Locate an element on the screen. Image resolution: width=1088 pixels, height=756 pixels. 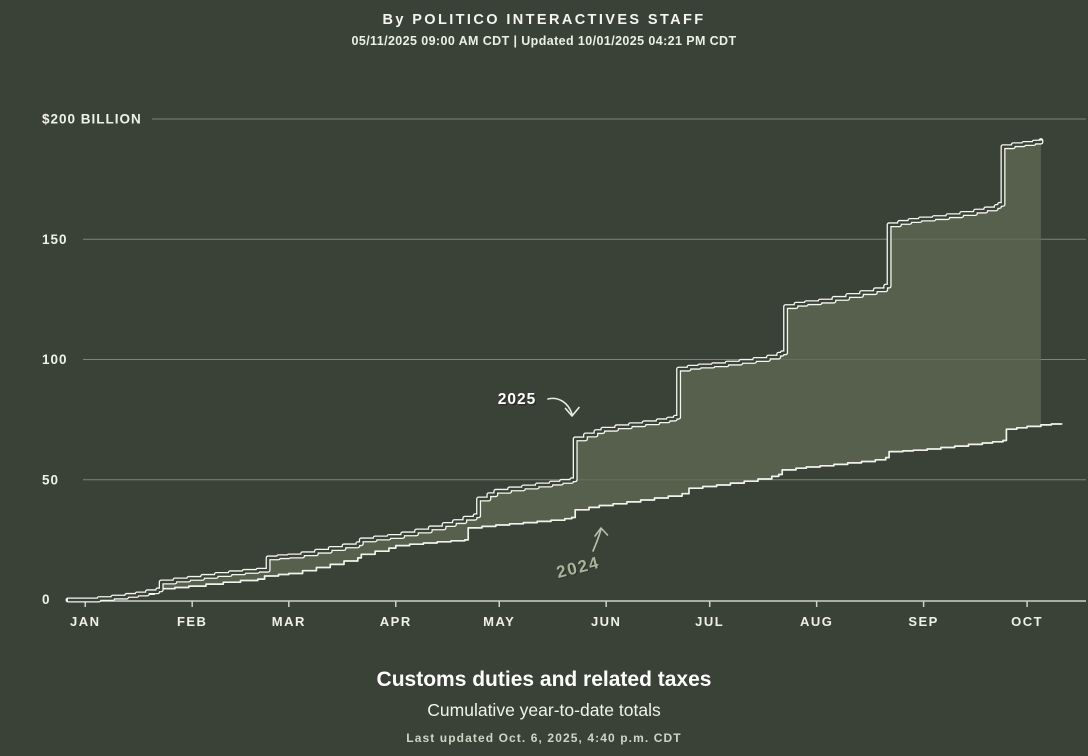
month-label: MAY is located at coordinates (499, 621).